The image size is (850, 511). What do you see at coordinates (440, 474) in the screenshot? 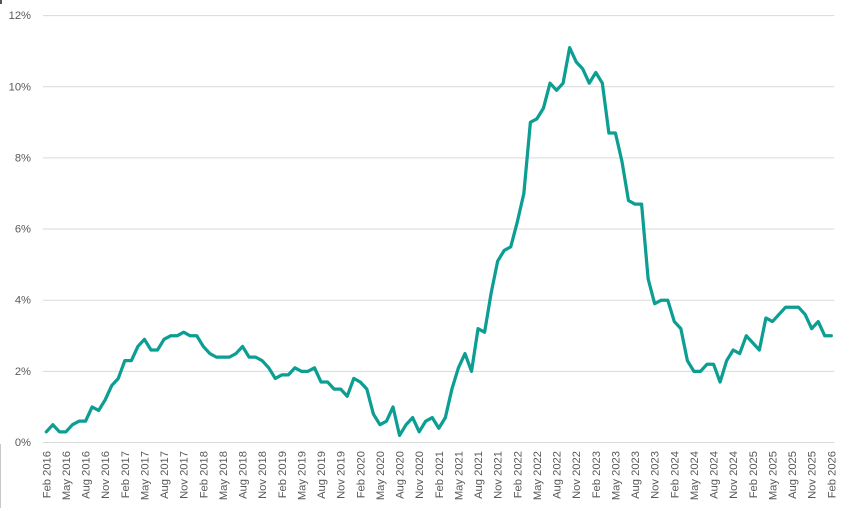
I see `svg-text: Feb 2021` at bounding box center [440, 474].